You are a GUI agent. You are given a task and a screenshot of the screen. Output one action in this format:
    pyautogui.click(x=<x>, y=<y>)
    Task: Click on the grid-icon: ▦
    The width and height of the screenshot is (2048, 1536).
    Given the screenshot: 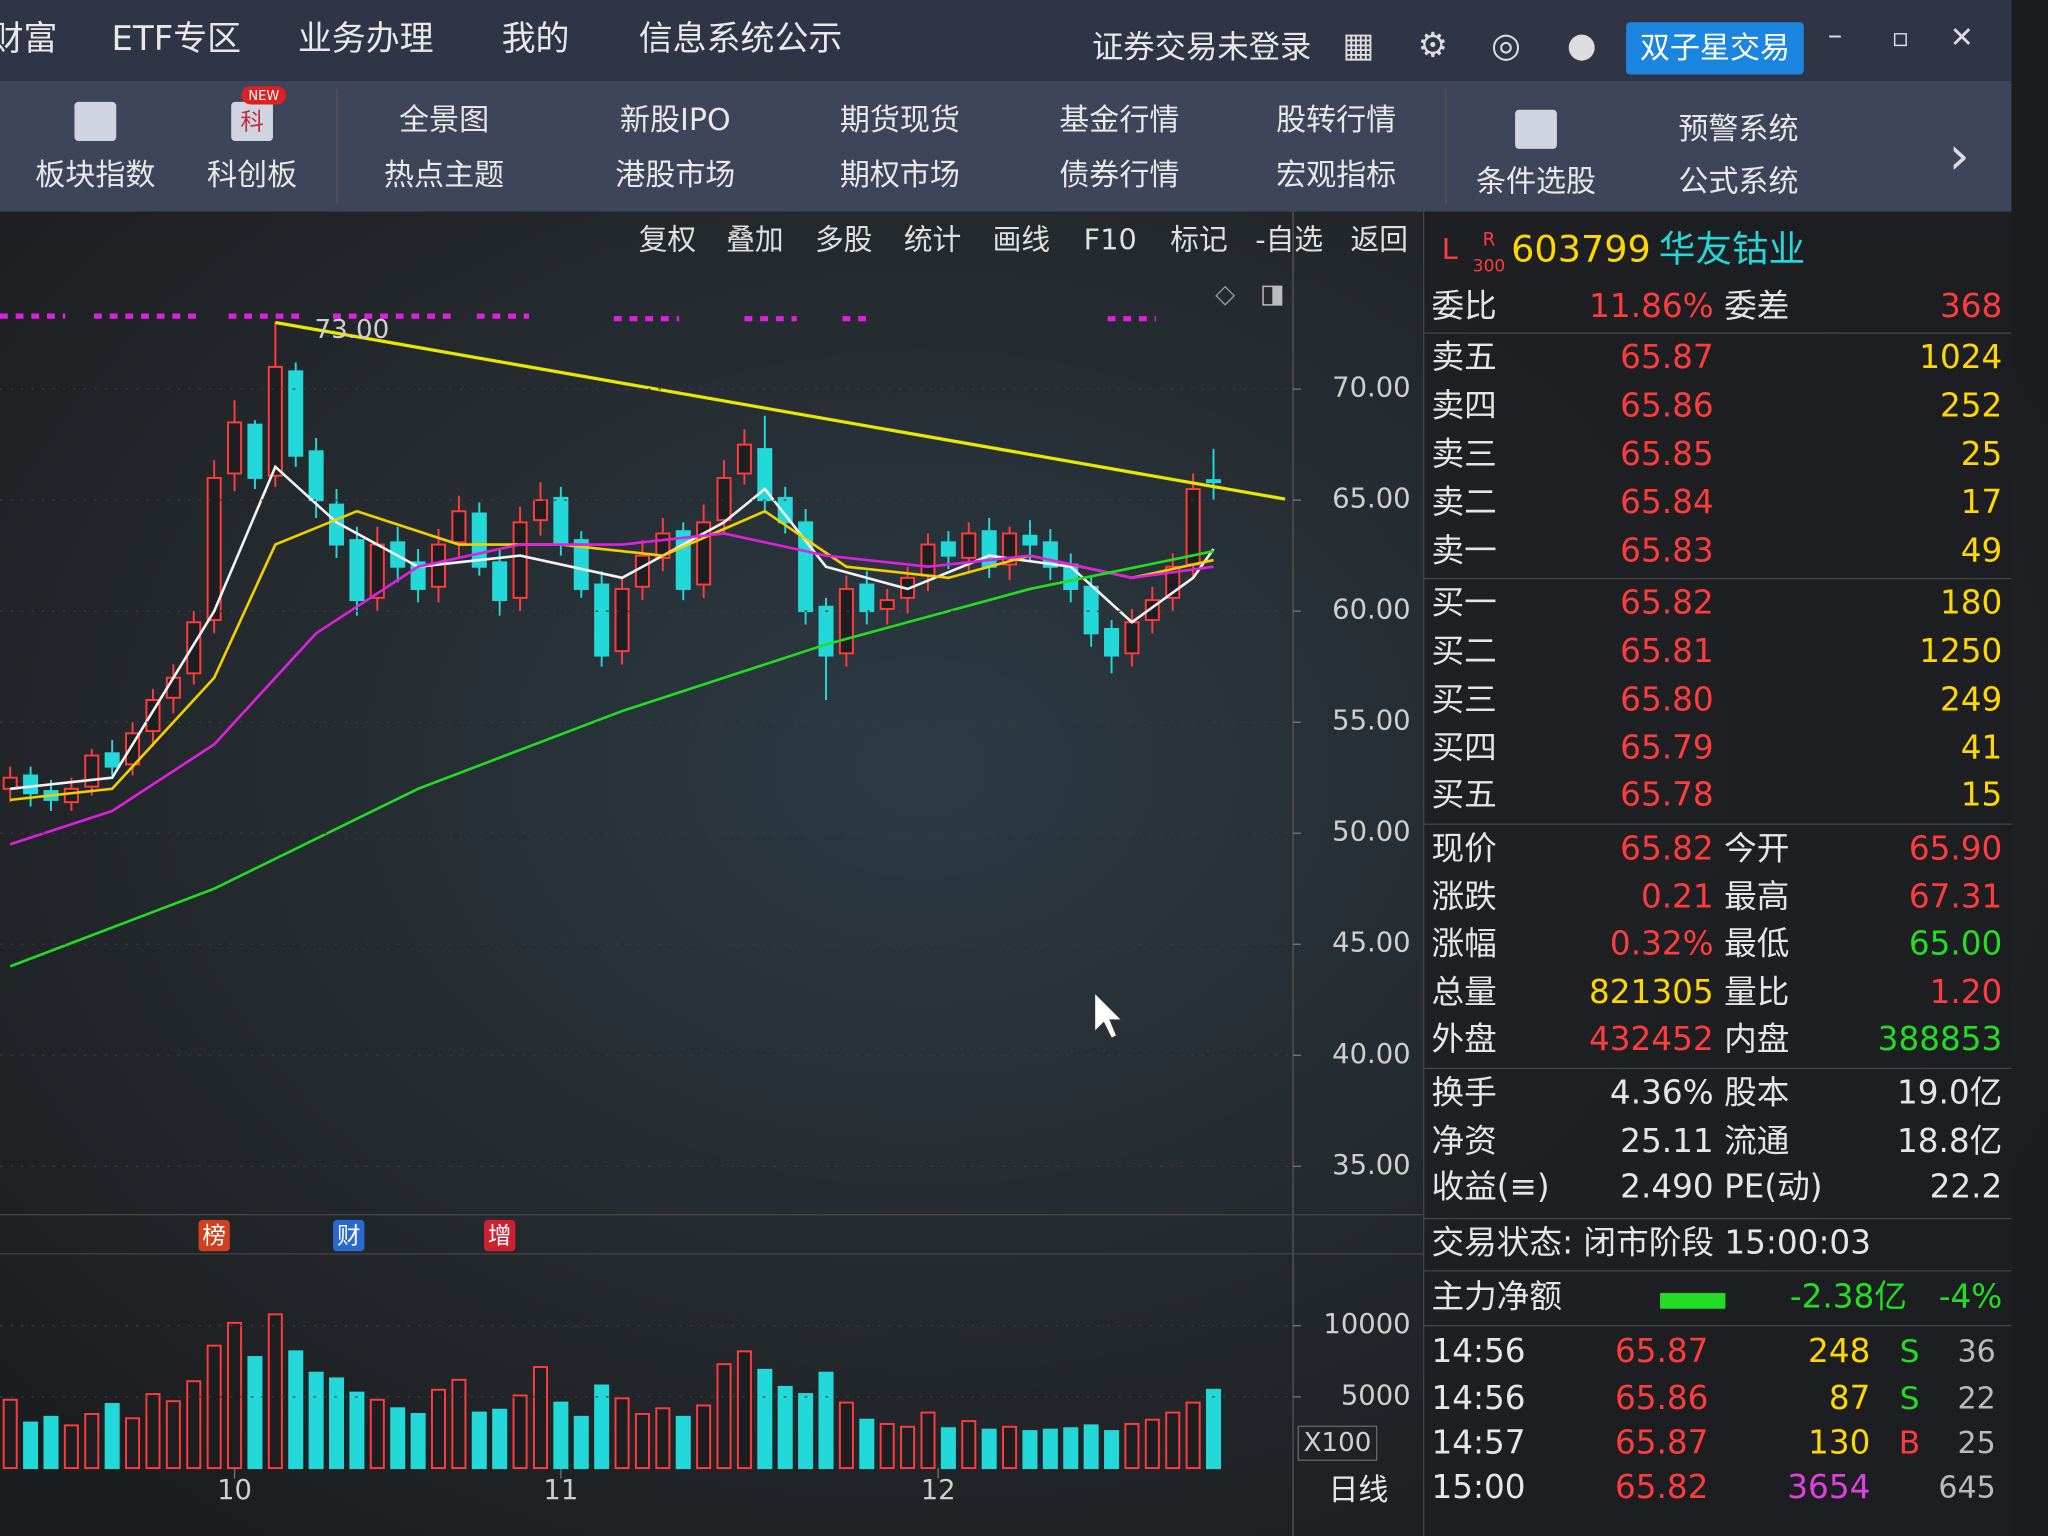 What is the action you would take?
    pyautogui.click(x=1358, y=46)
    